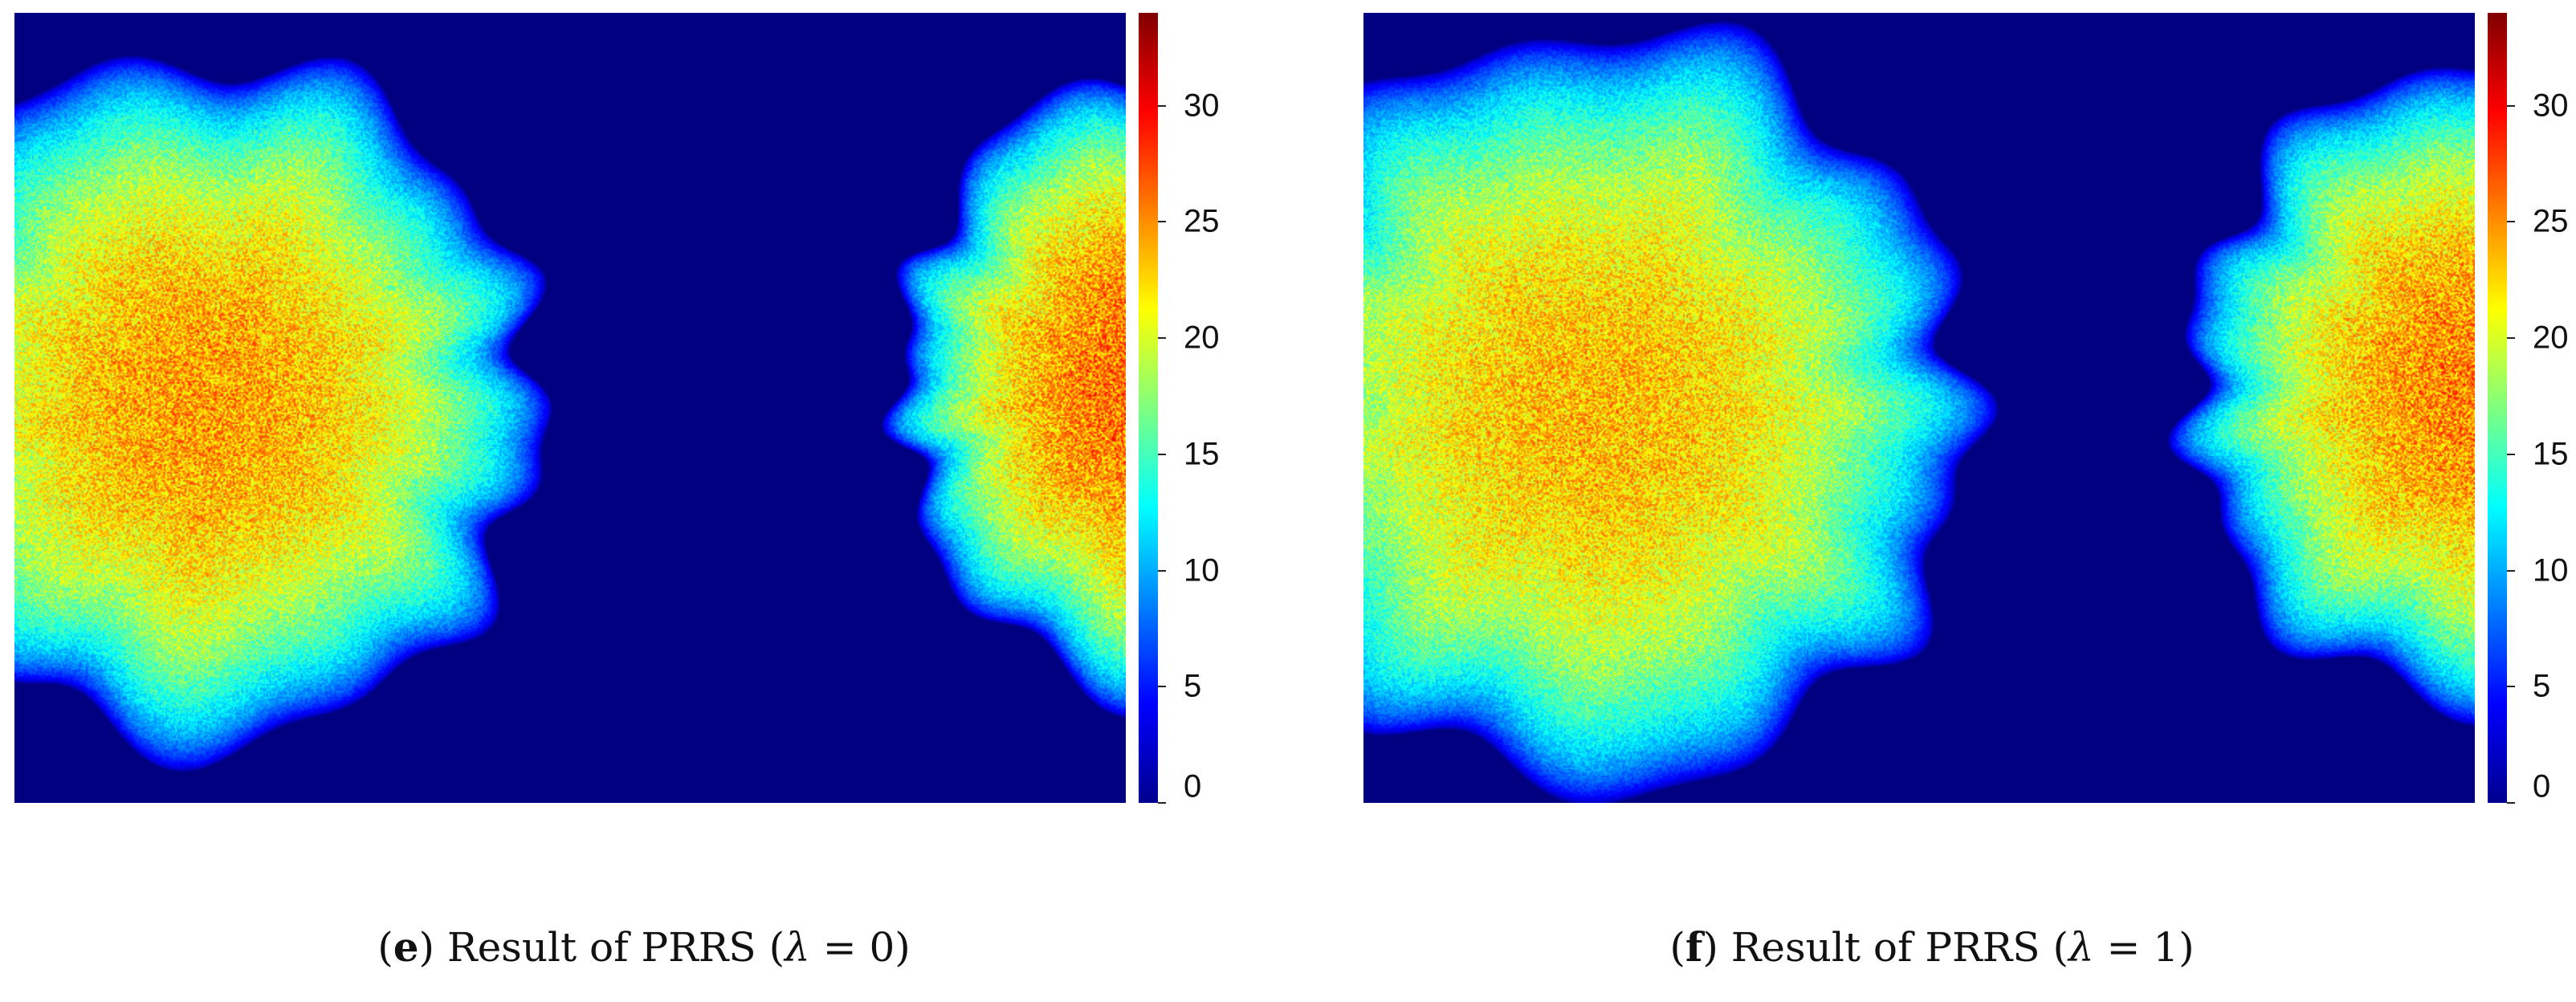  Describe the element at coordinates (406, 947) in the screenshot. I see `caption-letter: e` at that location.